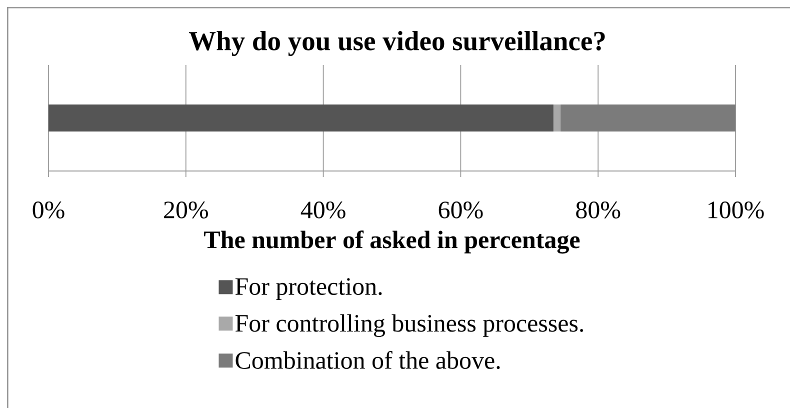 The width and height of the screenshot is (790, 408). I want to click on chart-title: Why do you use video surveillance?, so click(396, 43).